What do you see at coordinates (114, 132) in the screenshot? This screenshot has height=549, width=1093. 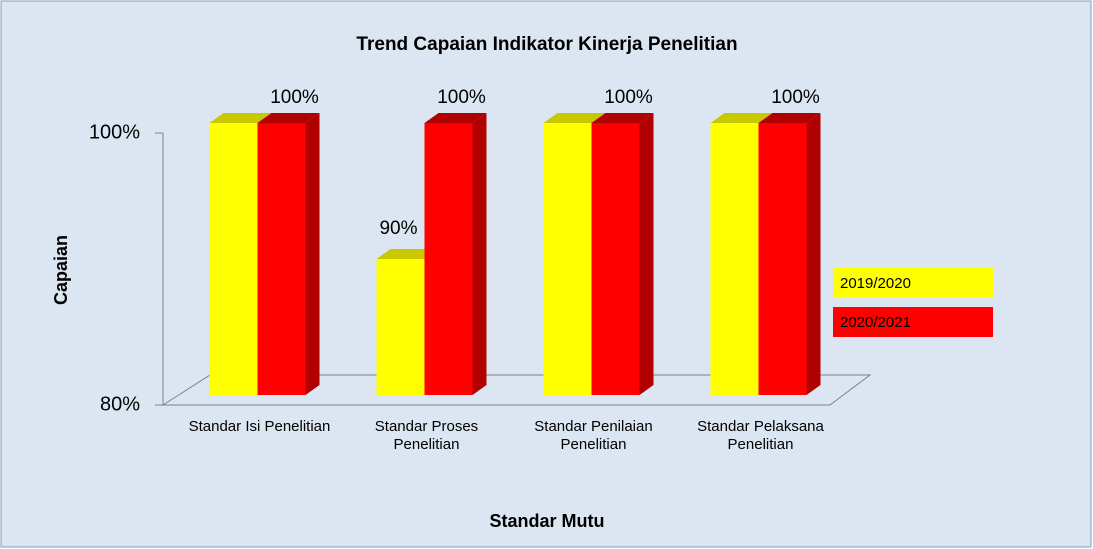 I see `y-tick-label: 100%` at bounding box center [114, 132].